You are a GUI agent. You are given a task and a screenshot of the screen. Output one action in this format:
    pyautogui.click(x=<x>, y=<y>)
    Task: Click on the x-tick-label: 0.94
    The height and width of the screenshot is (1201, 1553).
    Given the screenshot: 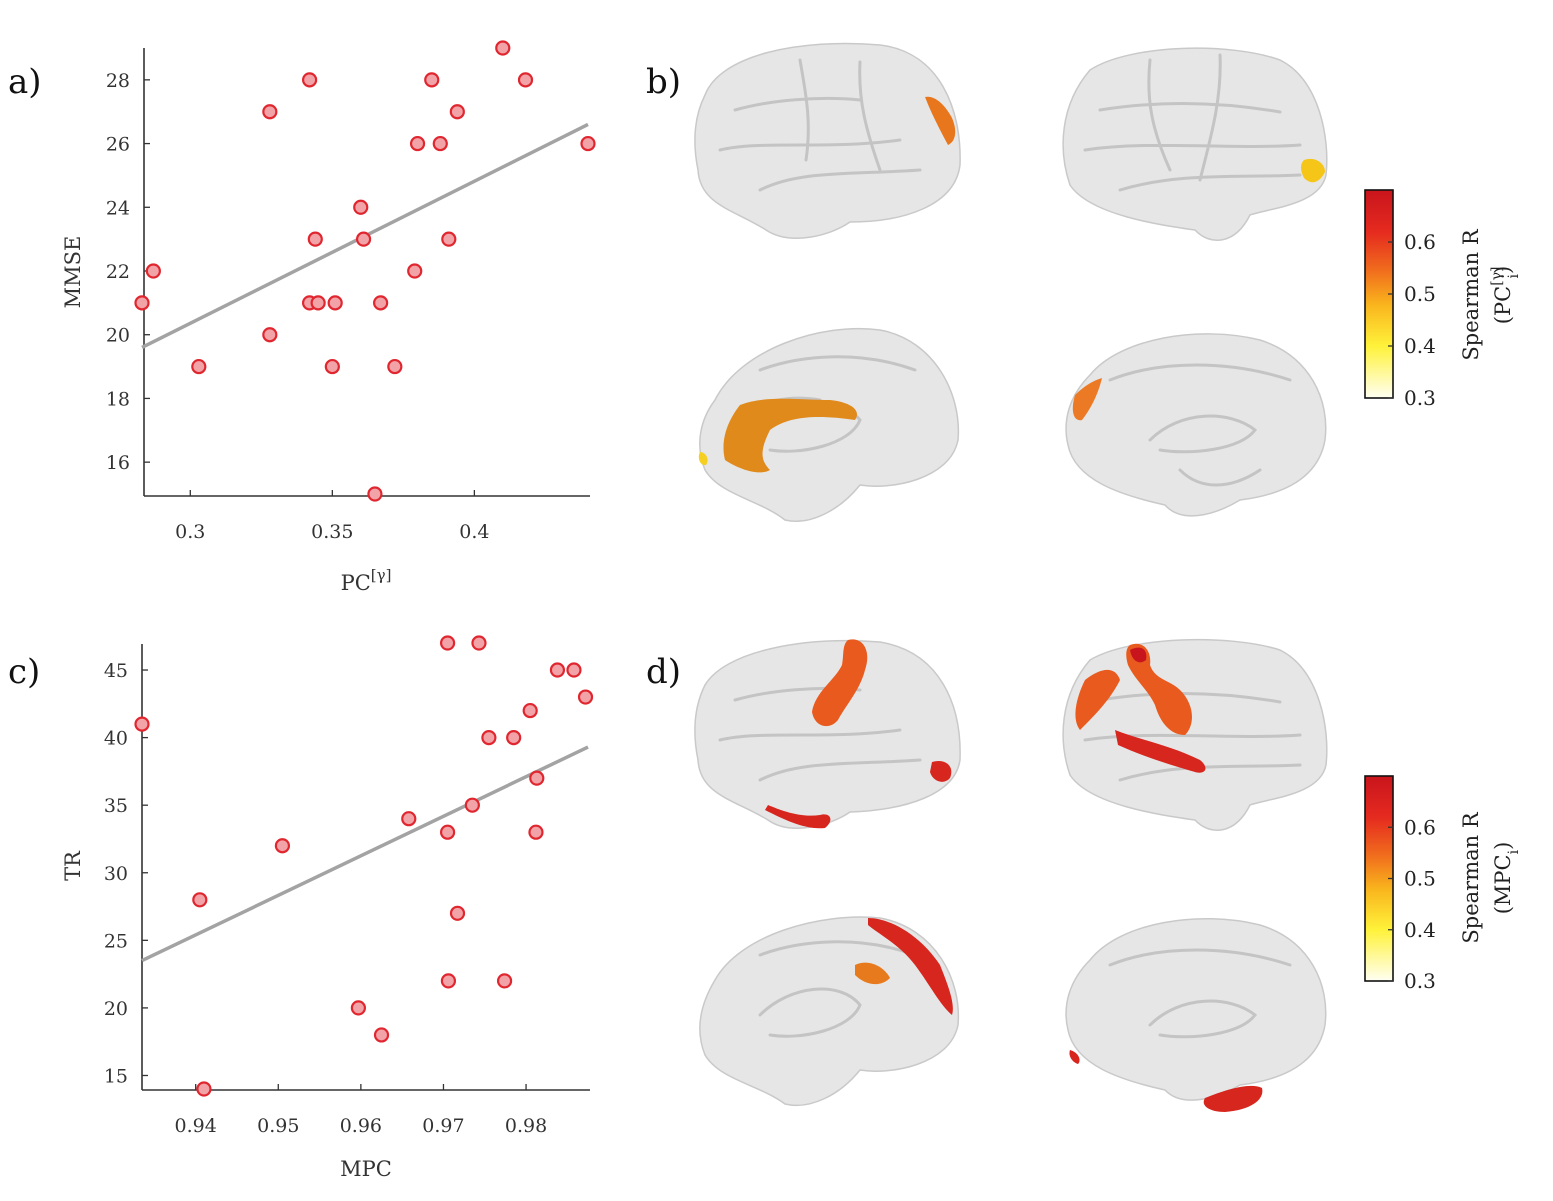 What is the action you would take?
    pyautogui.click(x=196, y=1126)
    